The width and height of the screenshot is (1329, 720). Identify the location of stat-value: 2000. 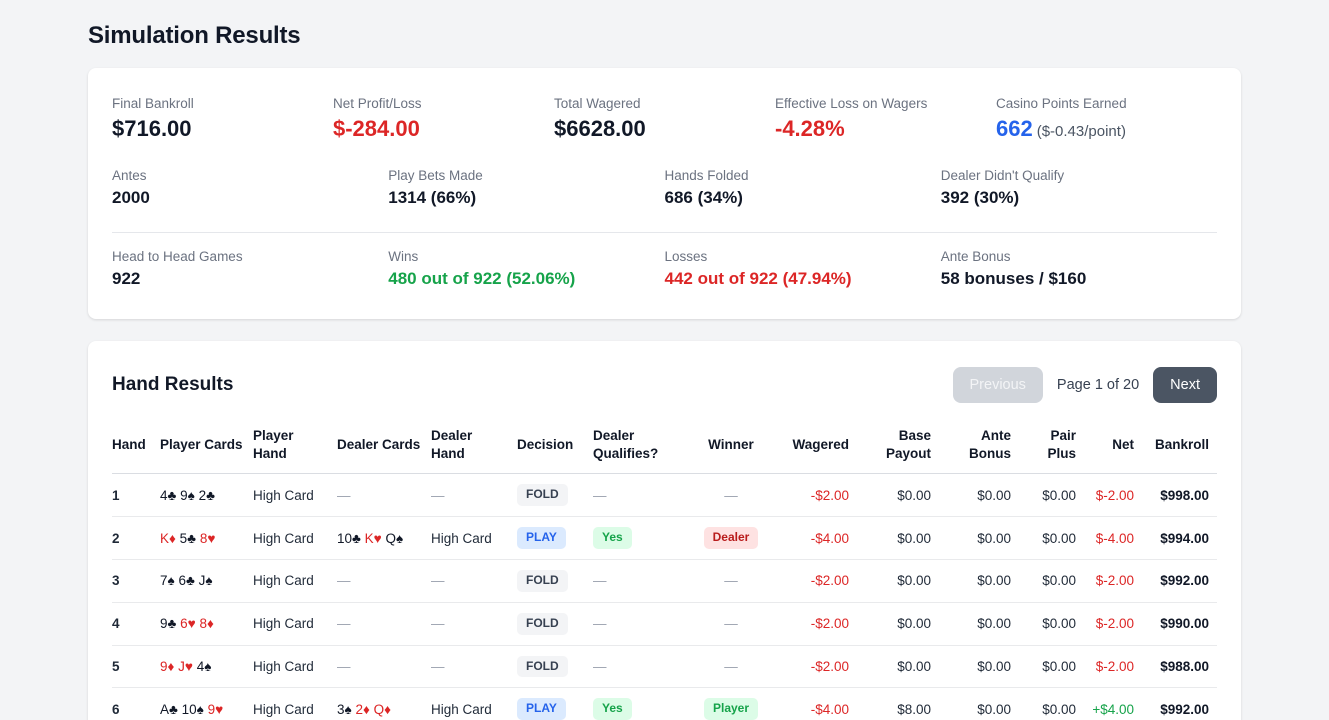
(131, 197).